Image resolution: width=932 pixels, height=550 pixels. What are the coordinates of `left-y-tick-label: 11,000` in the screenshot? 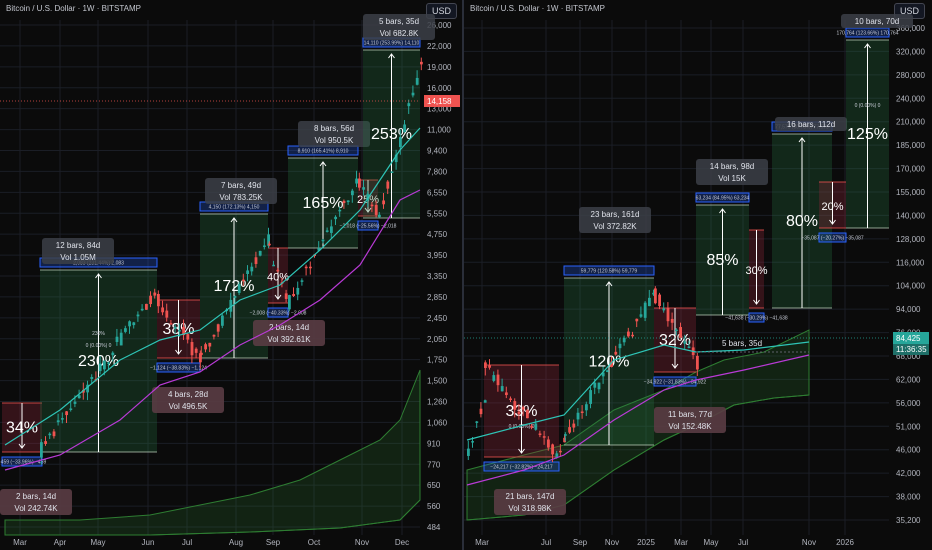 It's located at (439, 130).